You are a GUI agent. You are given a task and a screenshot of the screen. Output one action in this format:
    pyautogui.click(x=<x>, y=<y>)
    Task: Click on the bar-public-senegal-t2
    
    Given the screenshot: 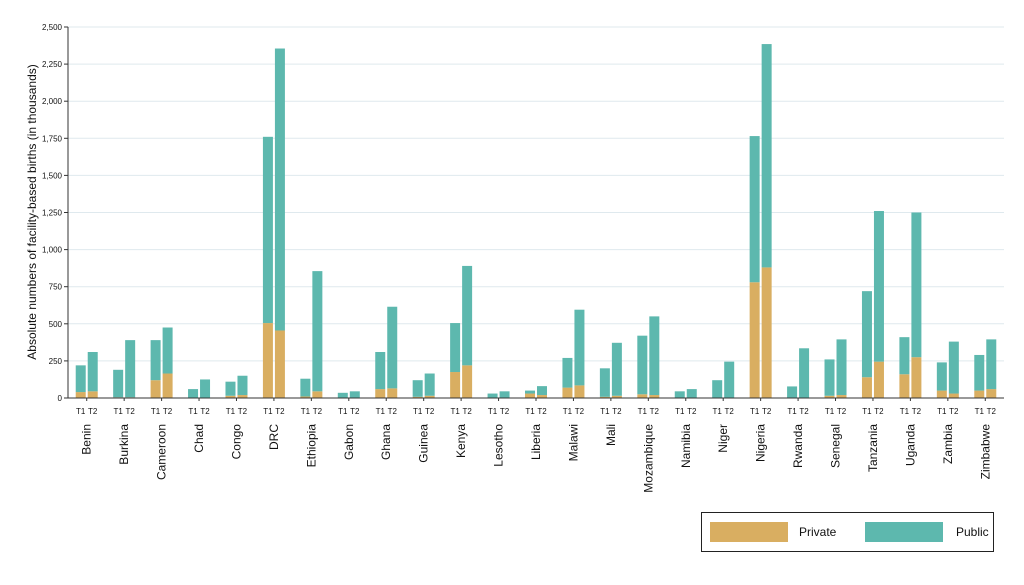 What is the action you would take?
    pyautogui.click(x=841, y=367)
    